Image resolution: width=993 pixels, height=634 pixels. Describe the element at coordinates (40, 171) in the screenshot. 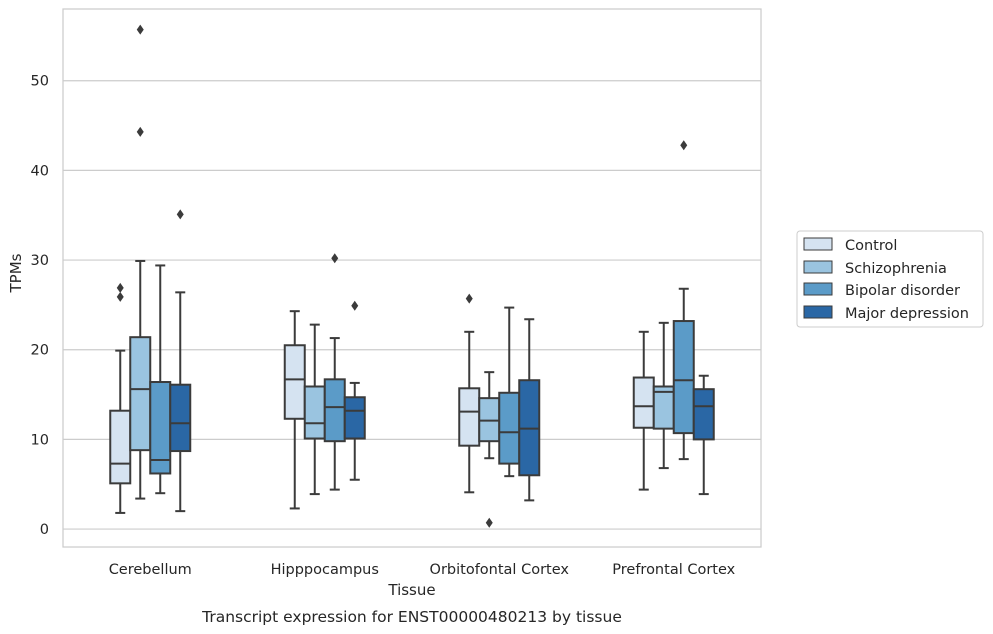

I see `y-tick-label: 40` at that location.